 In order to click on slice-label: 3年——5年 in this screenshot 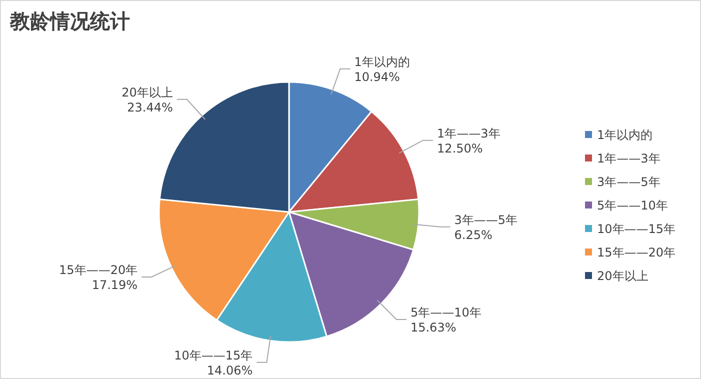, I will do `click(486, 219)`.